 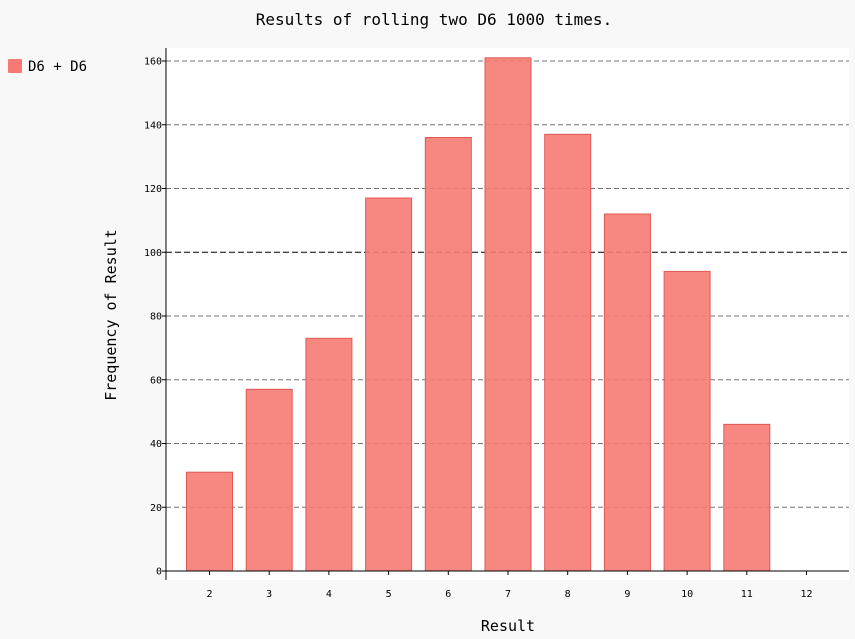 I want to click on y-tick-label: 40, so click(x=156, y=444).